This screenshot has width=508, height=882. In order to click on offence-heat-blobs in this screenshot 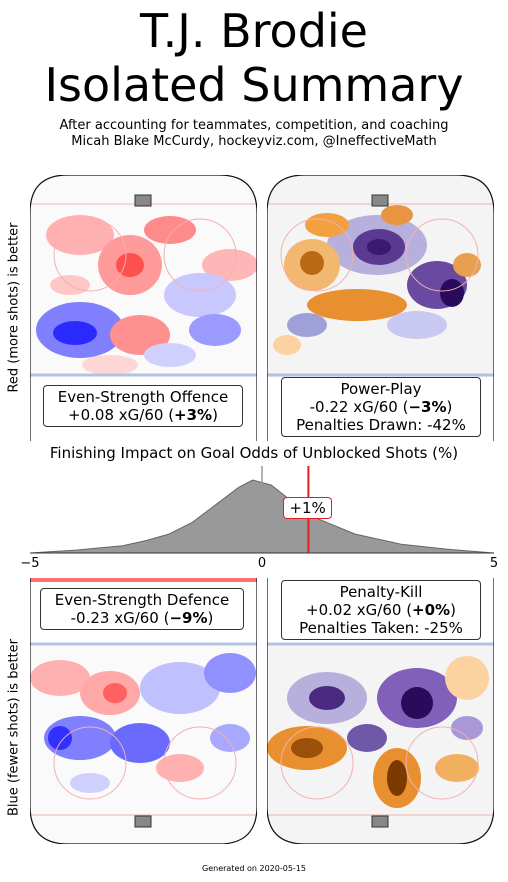, I will do `click(146, 295)`.